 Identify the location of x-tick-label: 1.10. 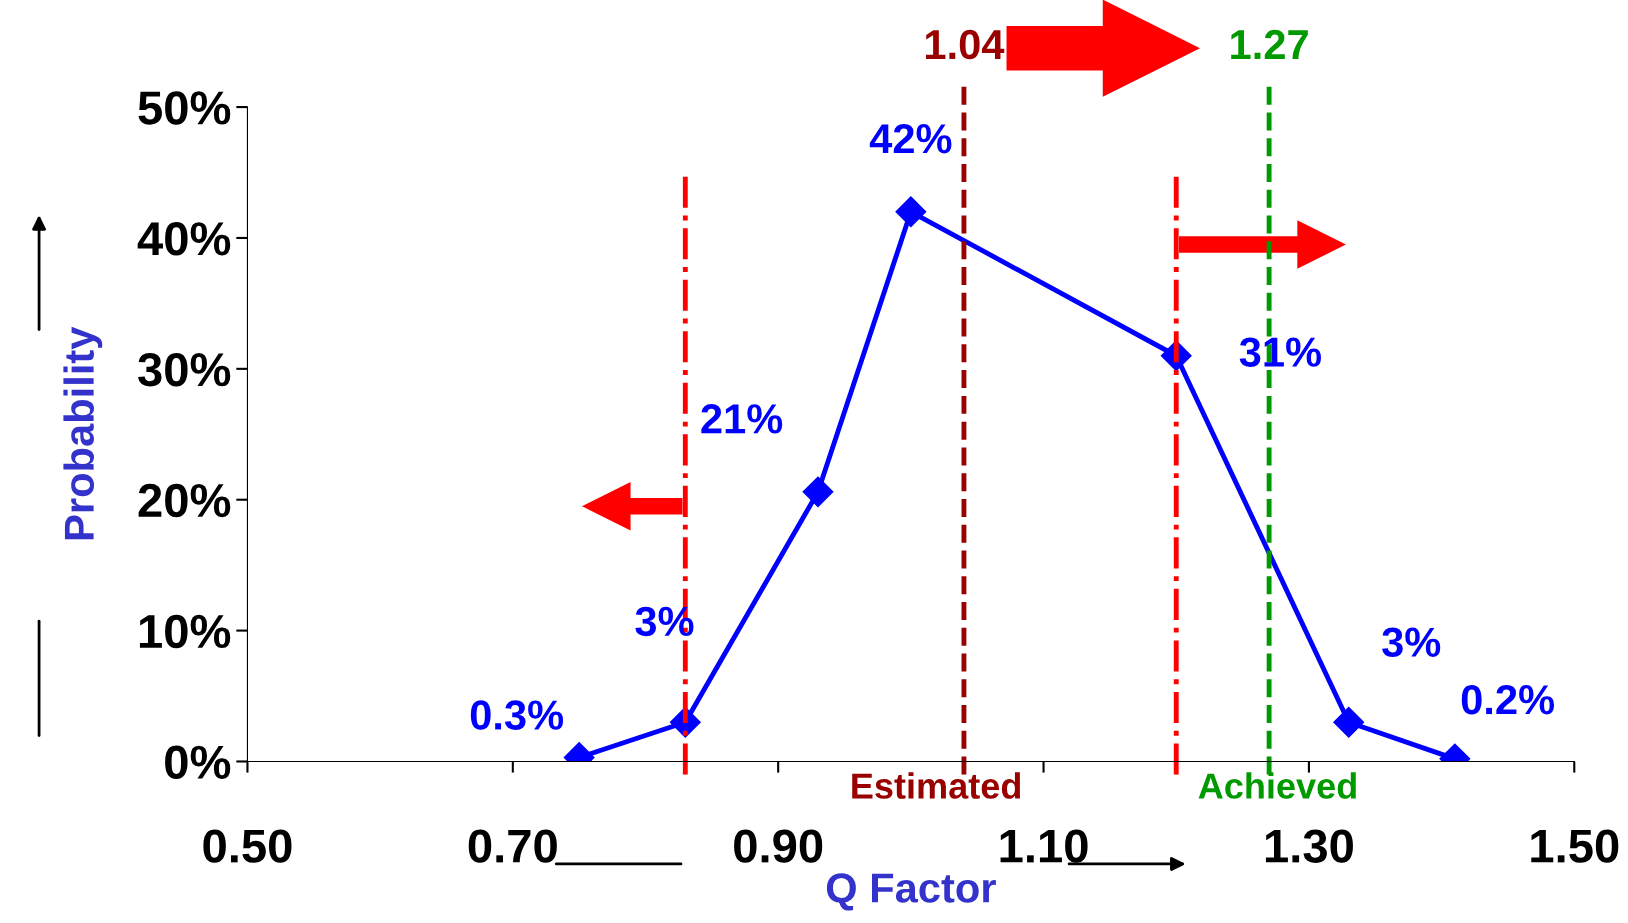
(1044, 846).